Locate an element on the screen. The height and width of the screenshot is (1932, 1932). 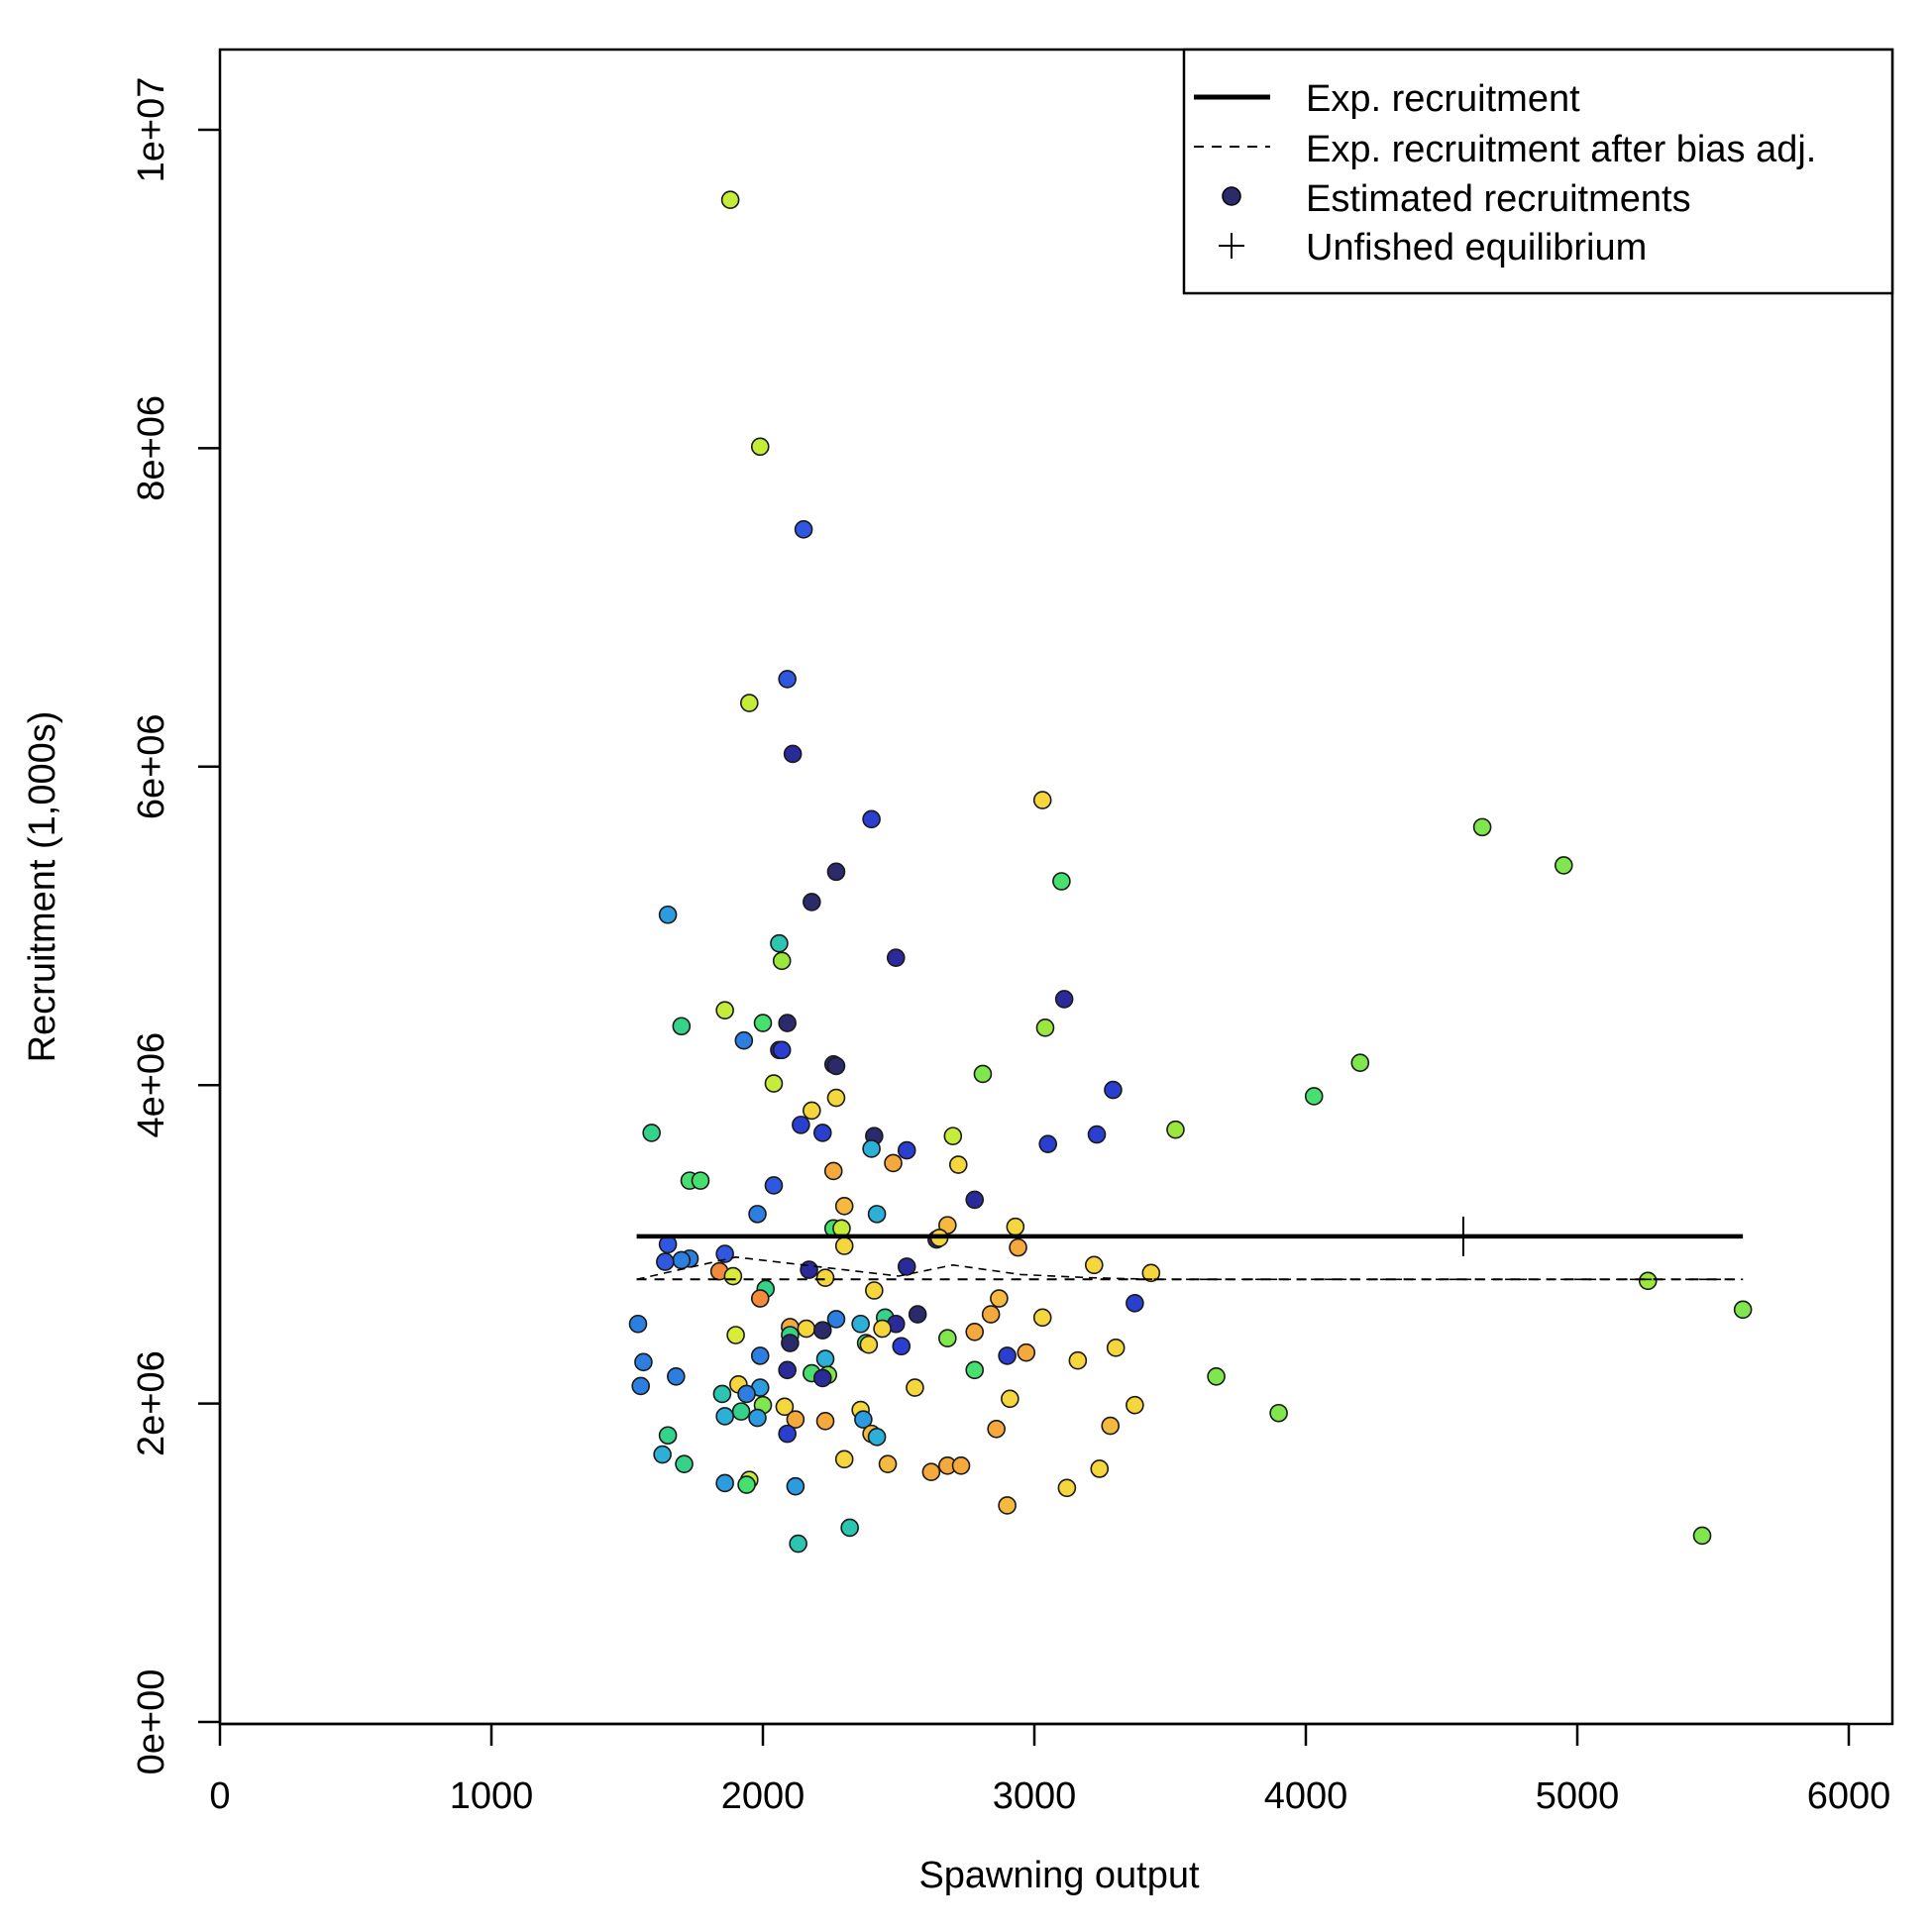
legend-plus-icon is located at coordinates (1231, 246).